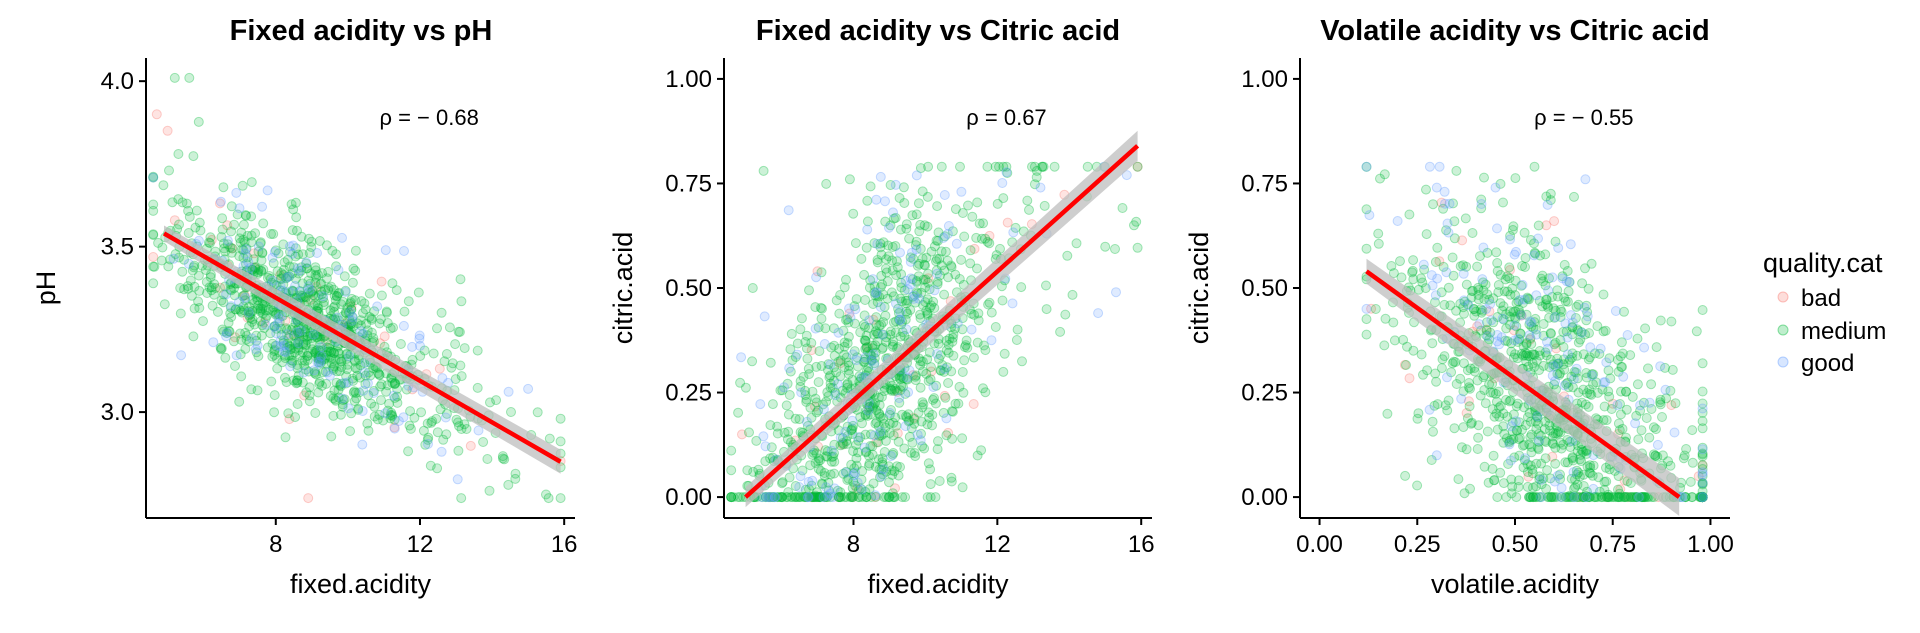  Describe the element at coordinates (564, 544) in the screenshot. I see `x-tick-label: 16` at that location.